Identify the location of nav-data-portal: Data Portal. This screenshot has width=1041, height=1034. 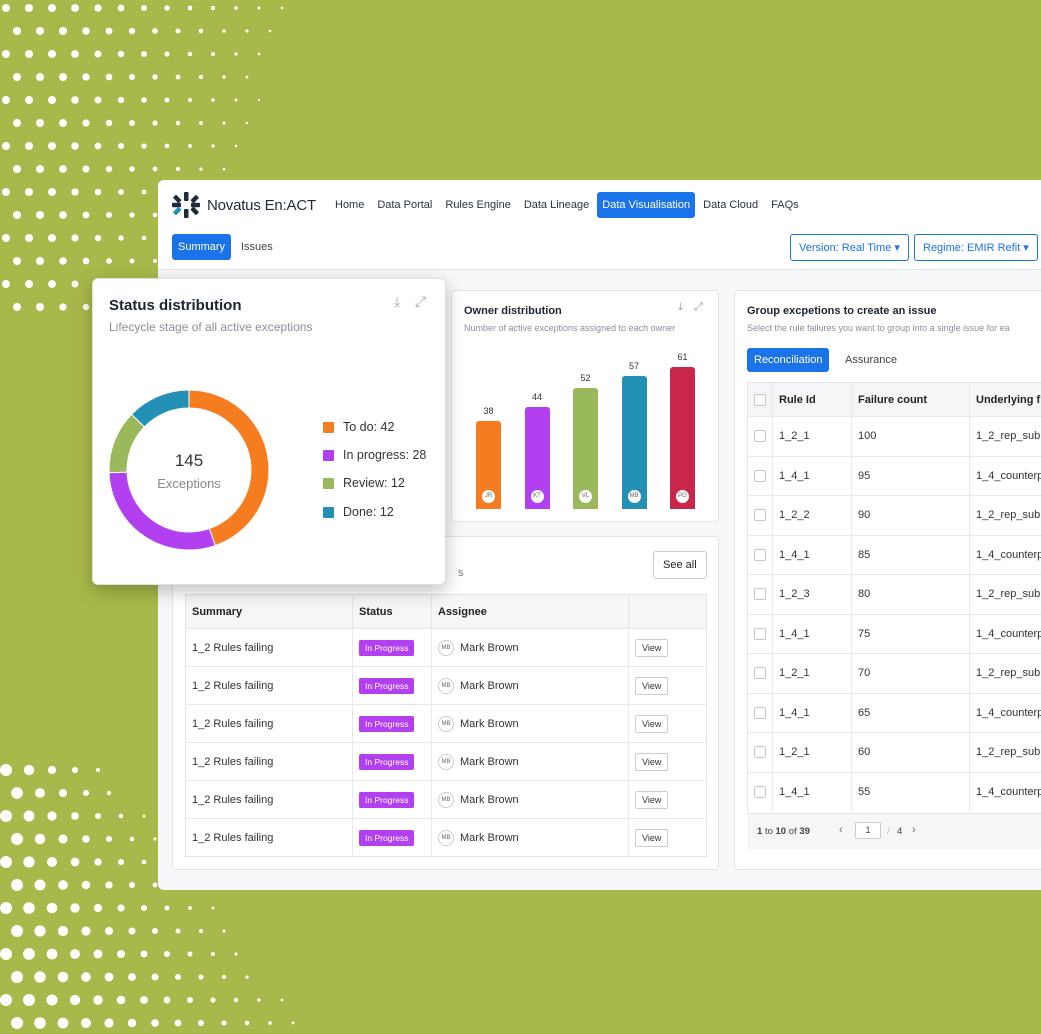
(405, 205).